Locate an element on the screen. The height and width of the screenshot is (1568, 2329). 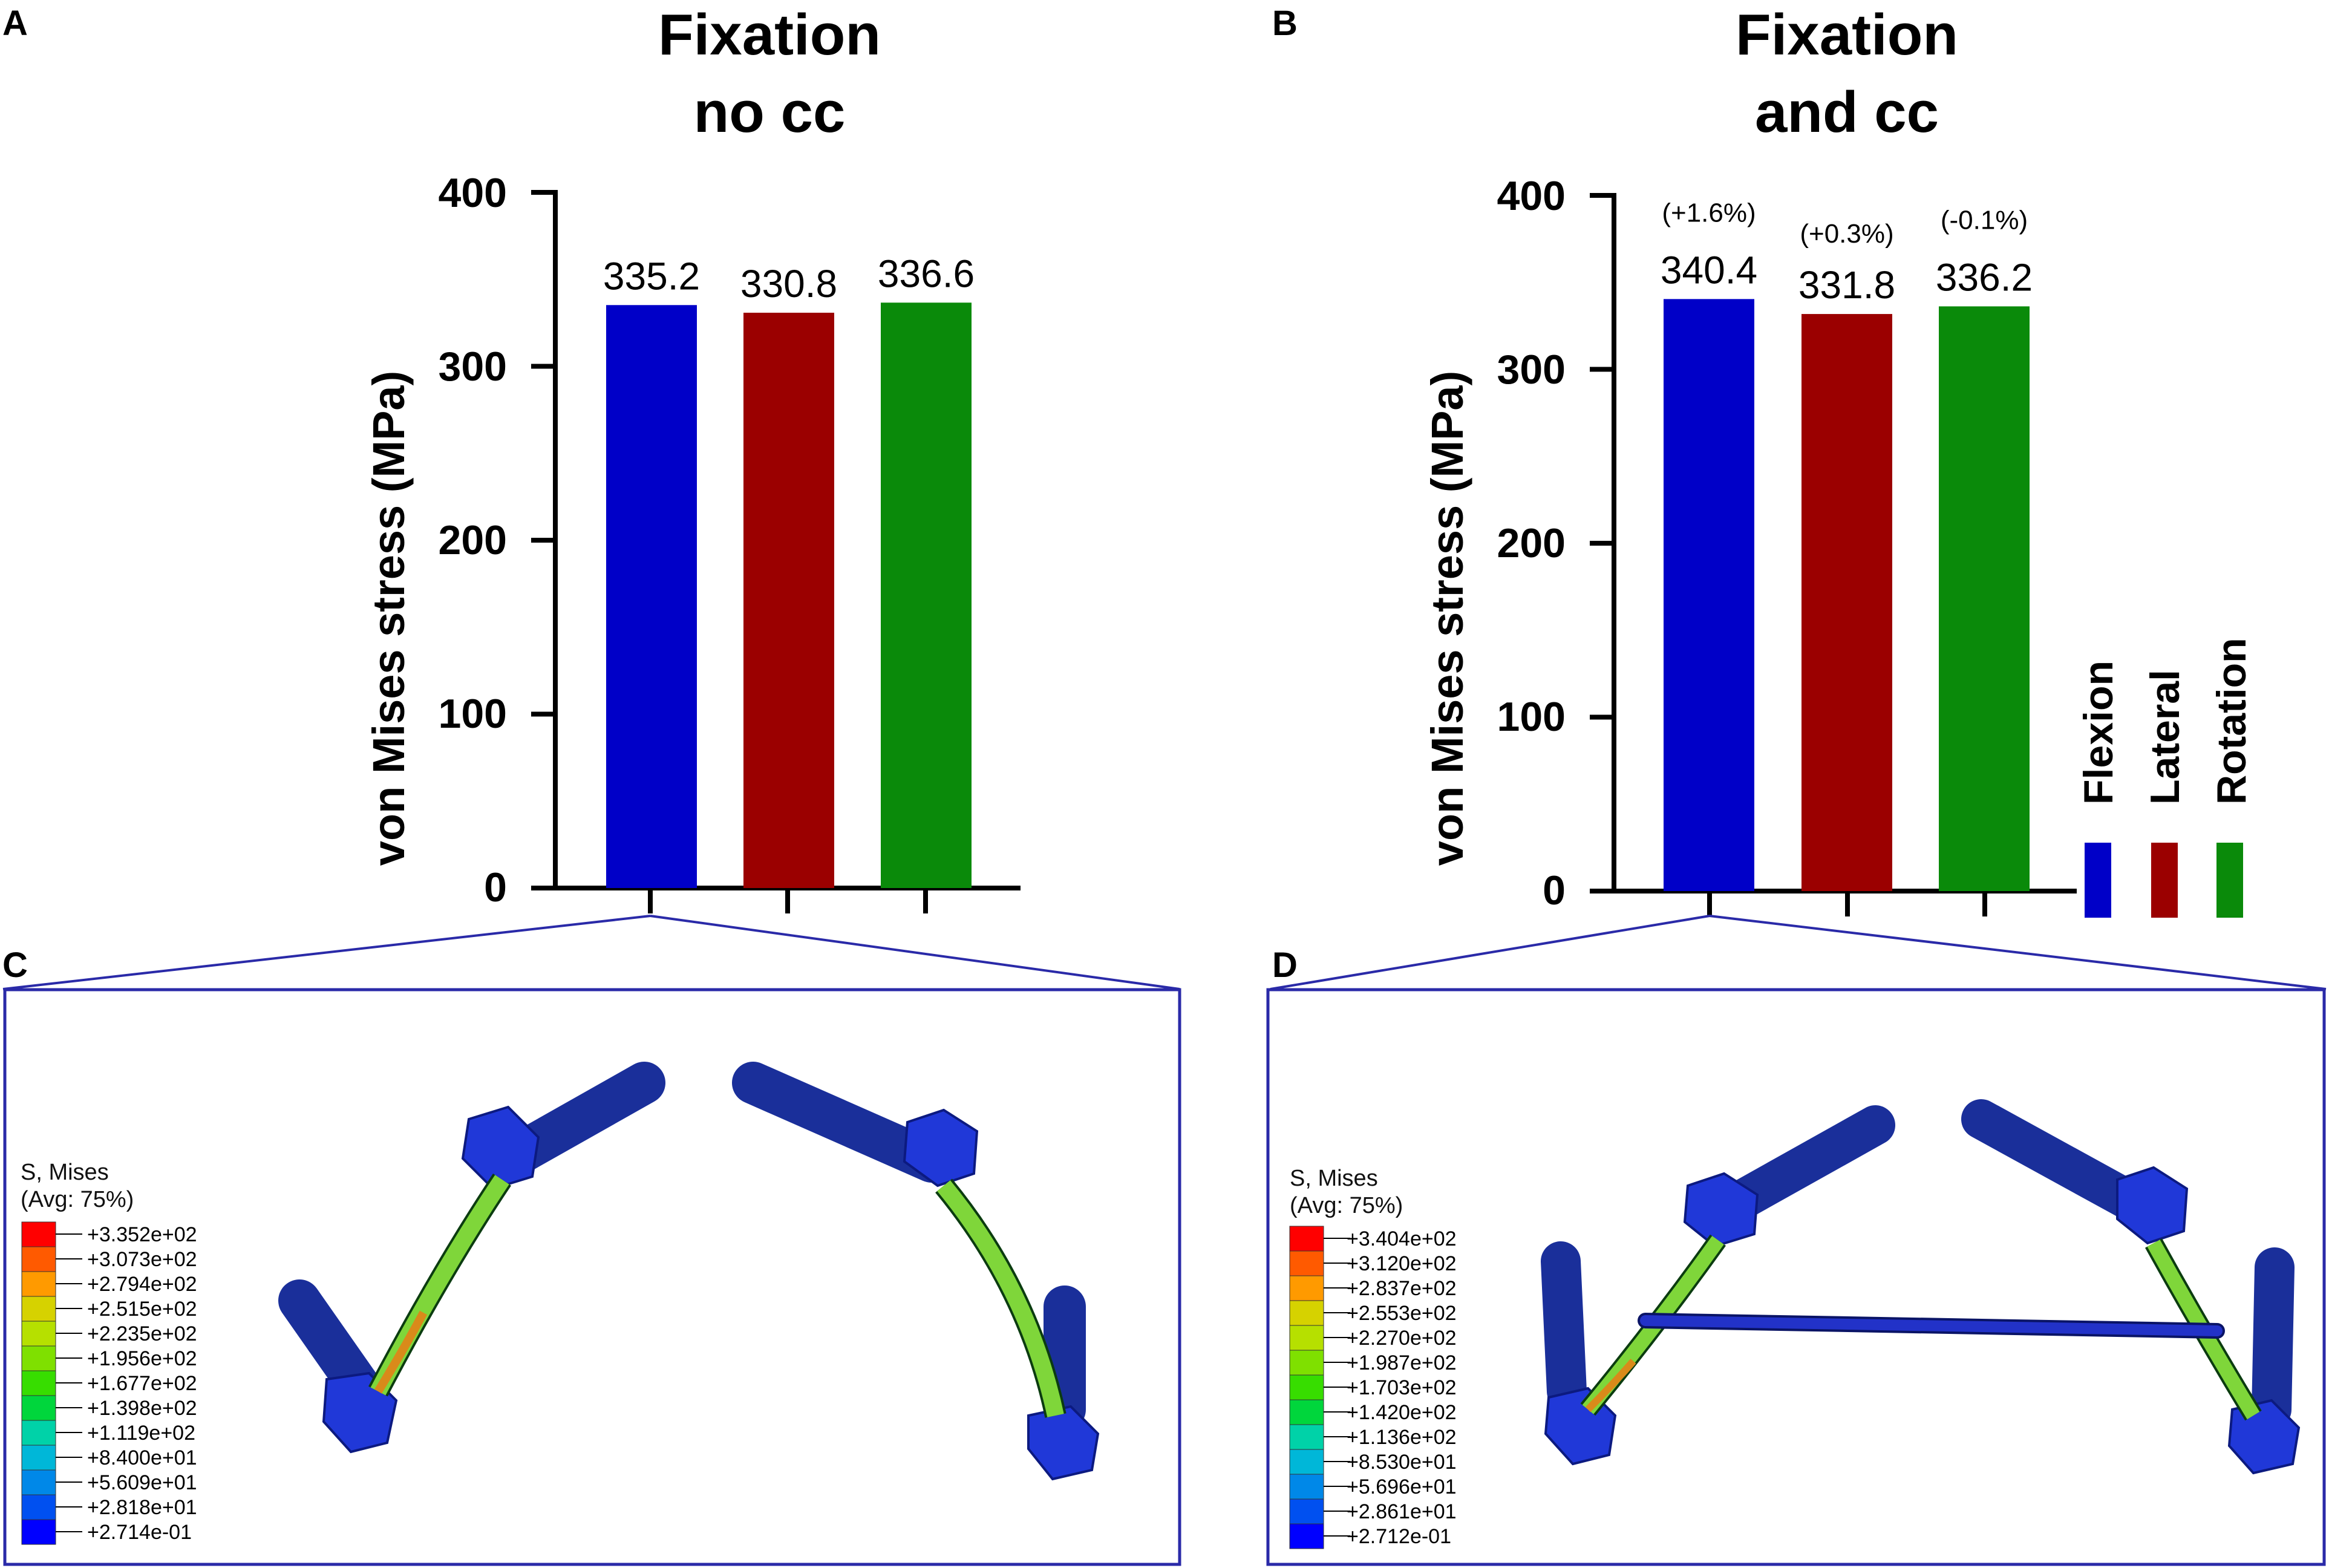
value-labels: 335.2 330.8 336.6 is located at coordinates (789, 278).